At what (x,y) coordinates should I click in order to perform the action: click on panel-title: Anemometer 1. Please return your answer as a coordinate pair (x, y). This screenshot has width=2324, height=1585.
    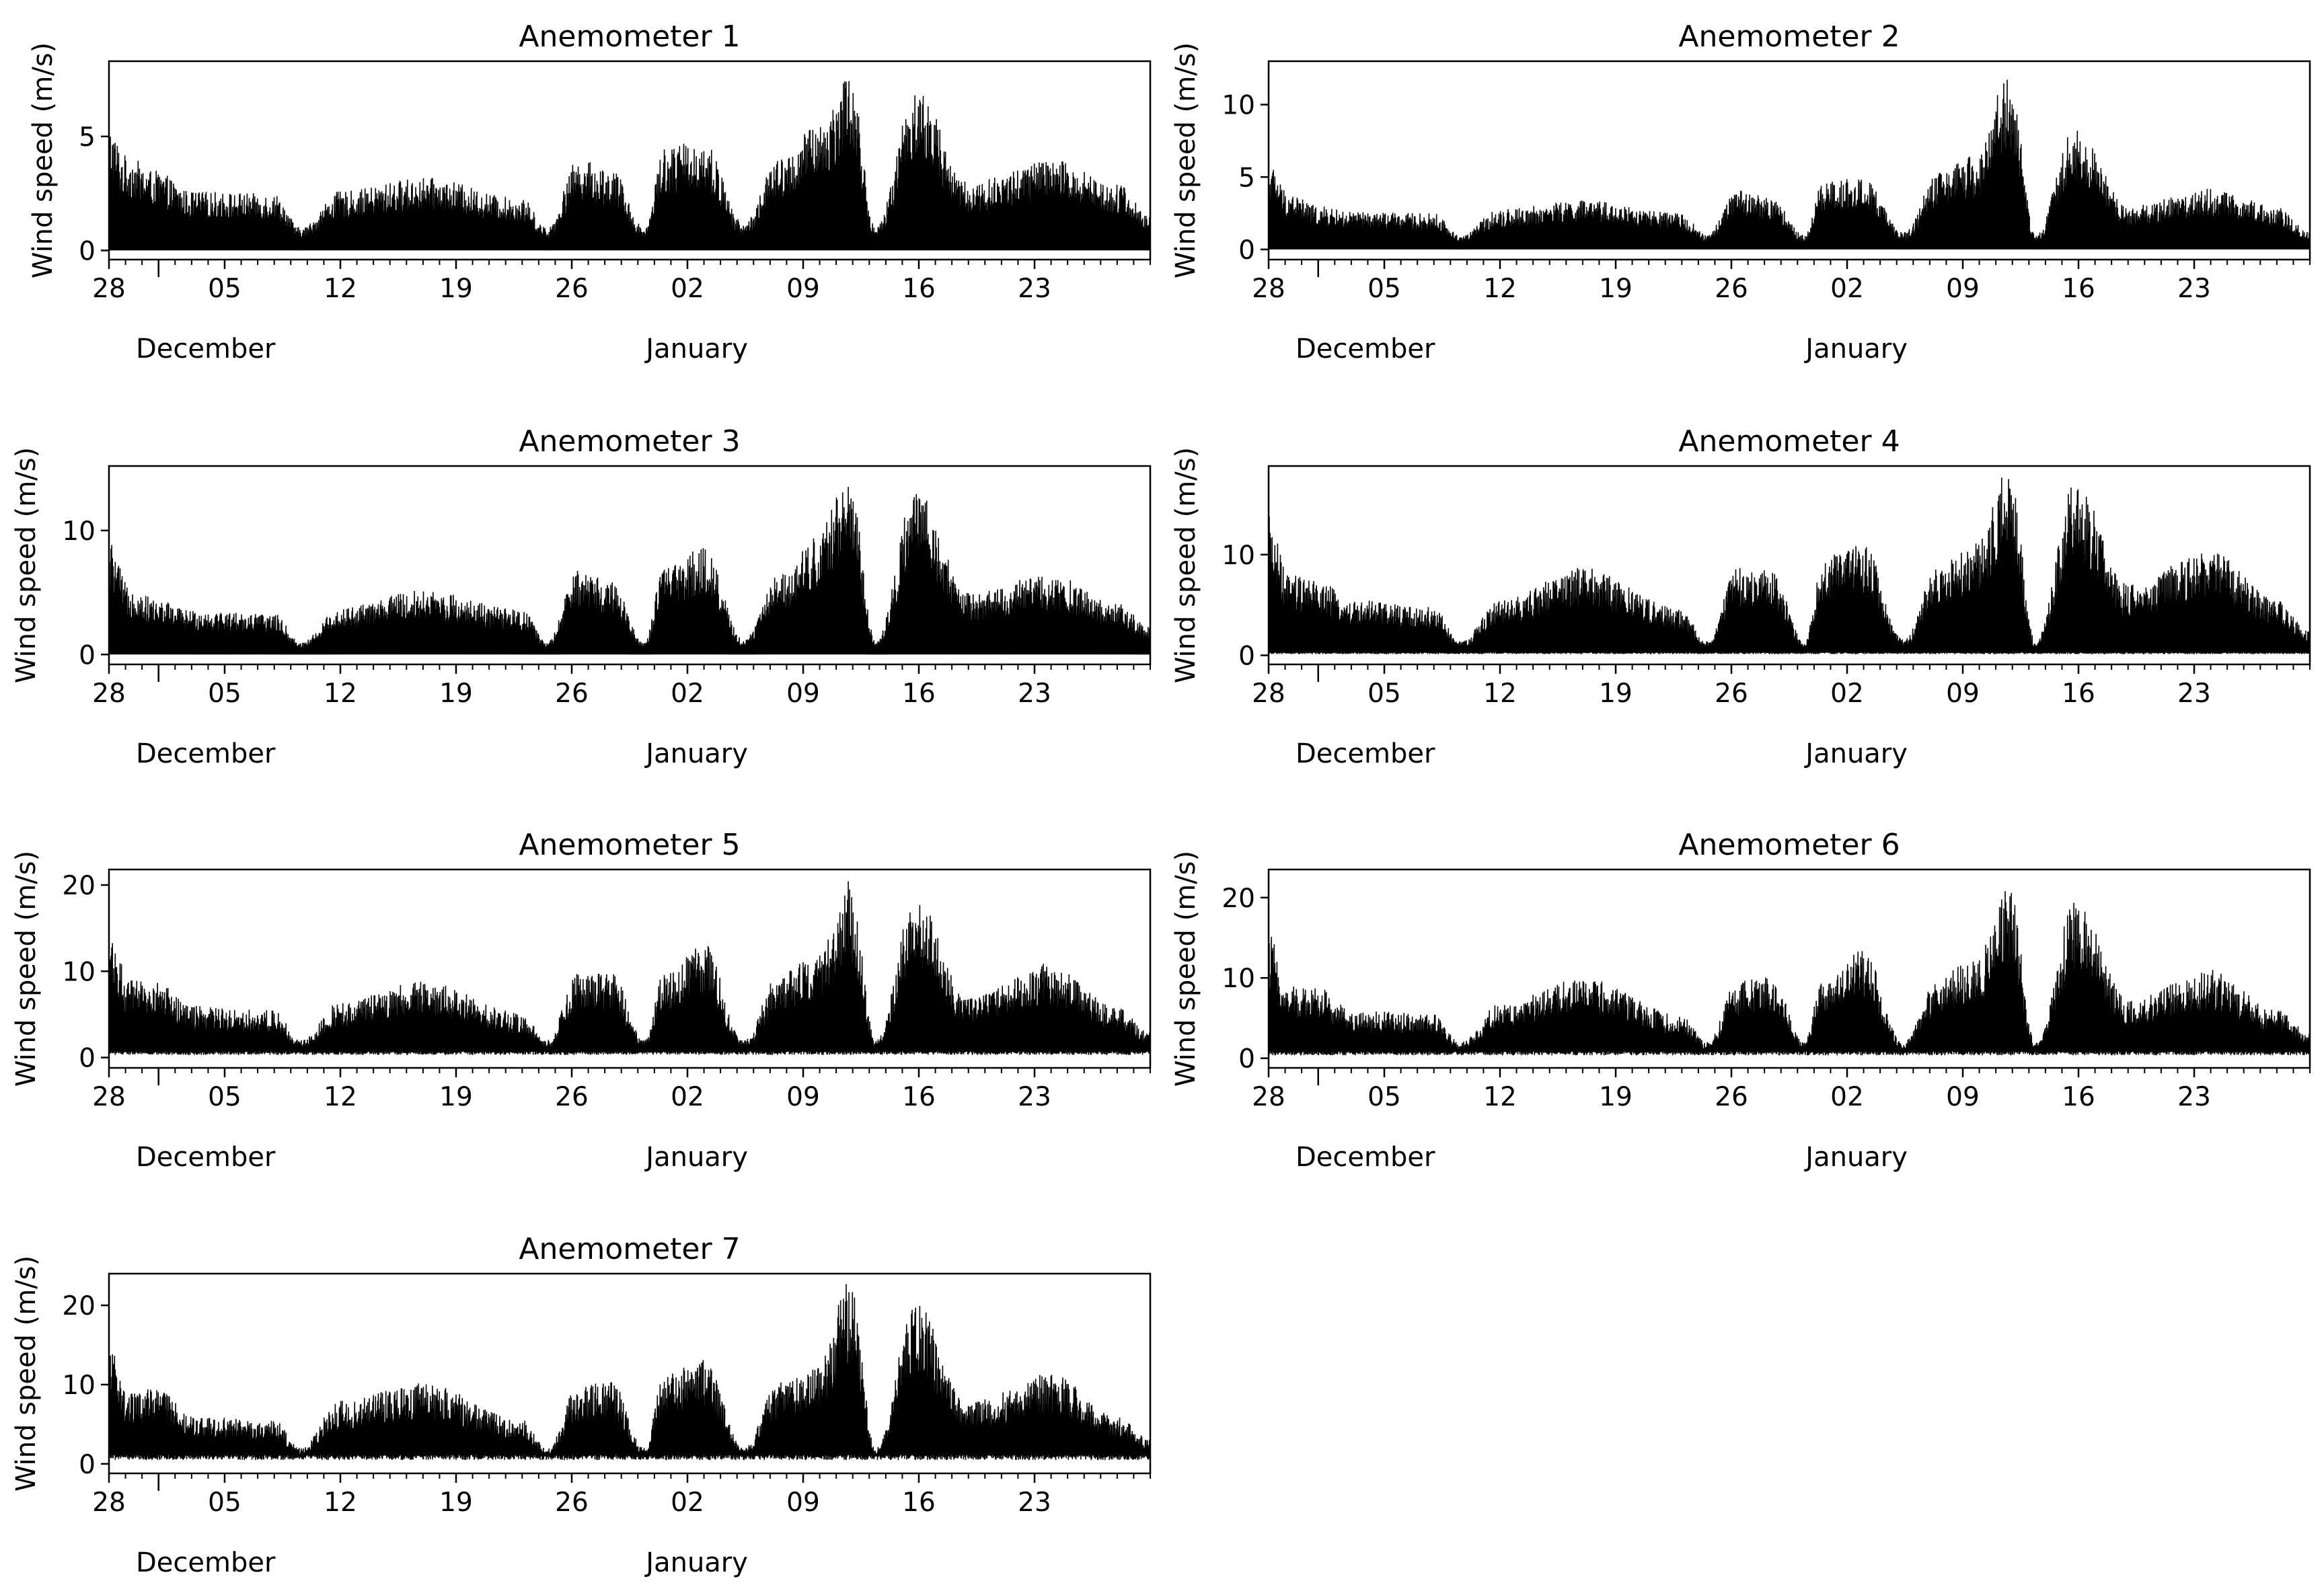
    Looking at the image, I should click on (629, 37).